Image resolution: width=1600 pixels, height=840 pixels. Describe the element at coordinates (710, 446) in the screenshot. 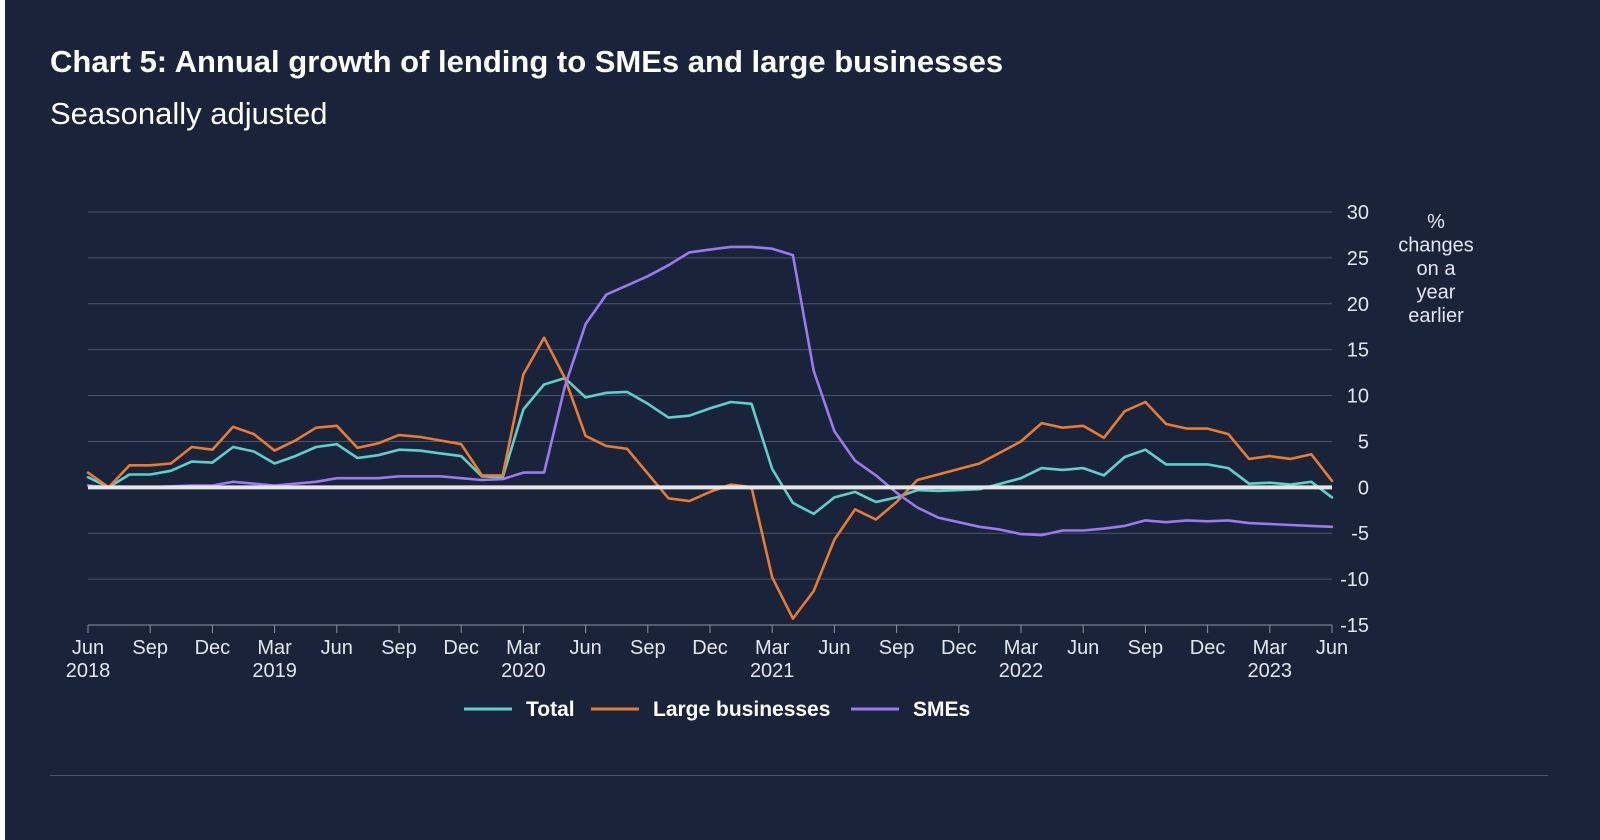

I see `series-line-total` at that location.